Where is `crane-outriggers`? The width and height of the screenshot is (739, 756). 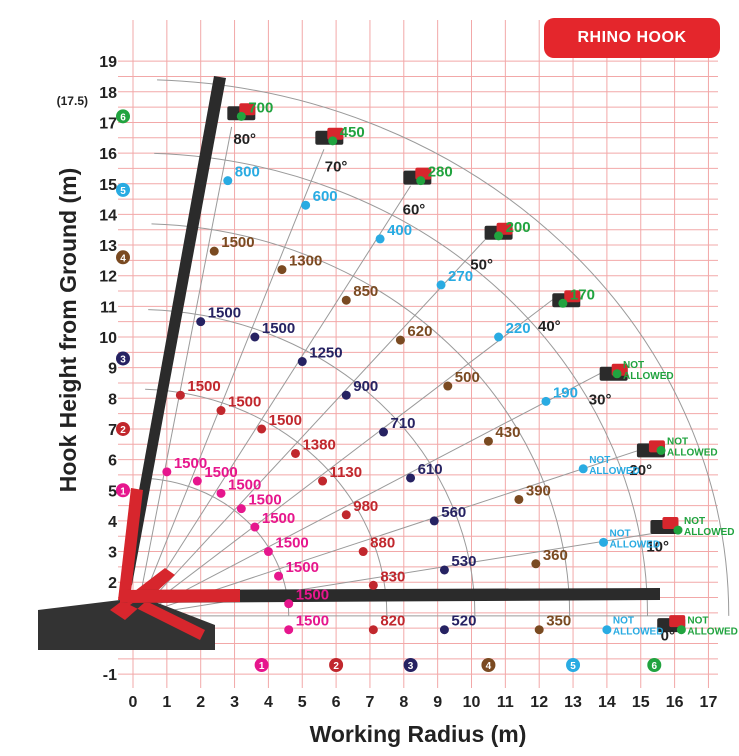 crane-outriggers is located at coordinates (157, 604).